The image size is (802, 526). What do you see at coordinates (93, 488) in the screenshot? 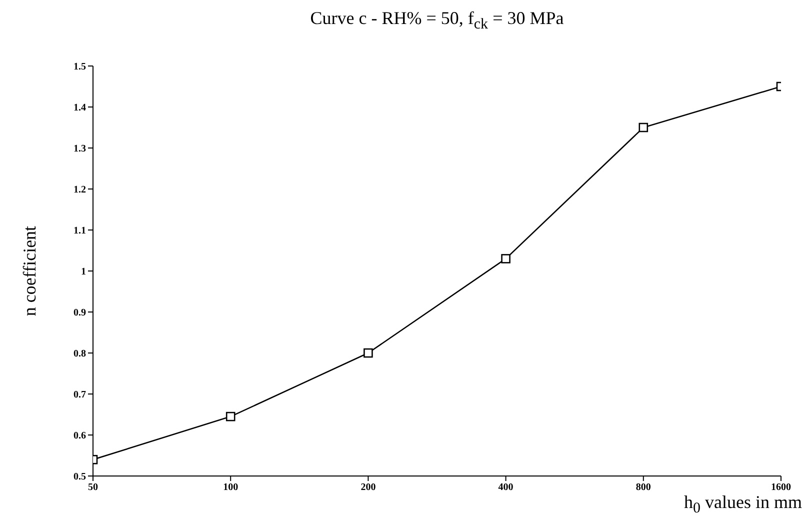
I see `x-tick-label: 50` at bounding box center [93, 488].